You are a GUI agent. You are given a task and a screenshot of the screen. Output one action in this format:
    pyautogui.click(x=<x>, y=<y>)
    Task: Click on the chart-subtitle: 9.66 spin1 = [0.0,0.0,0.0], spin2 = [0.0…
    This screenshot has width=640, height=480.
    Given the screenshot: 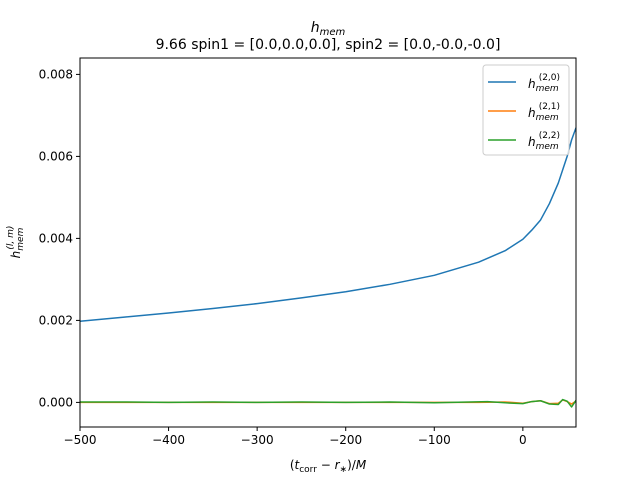 What is the action you would take?
    pyautogui.click(x=328, y=45)
    